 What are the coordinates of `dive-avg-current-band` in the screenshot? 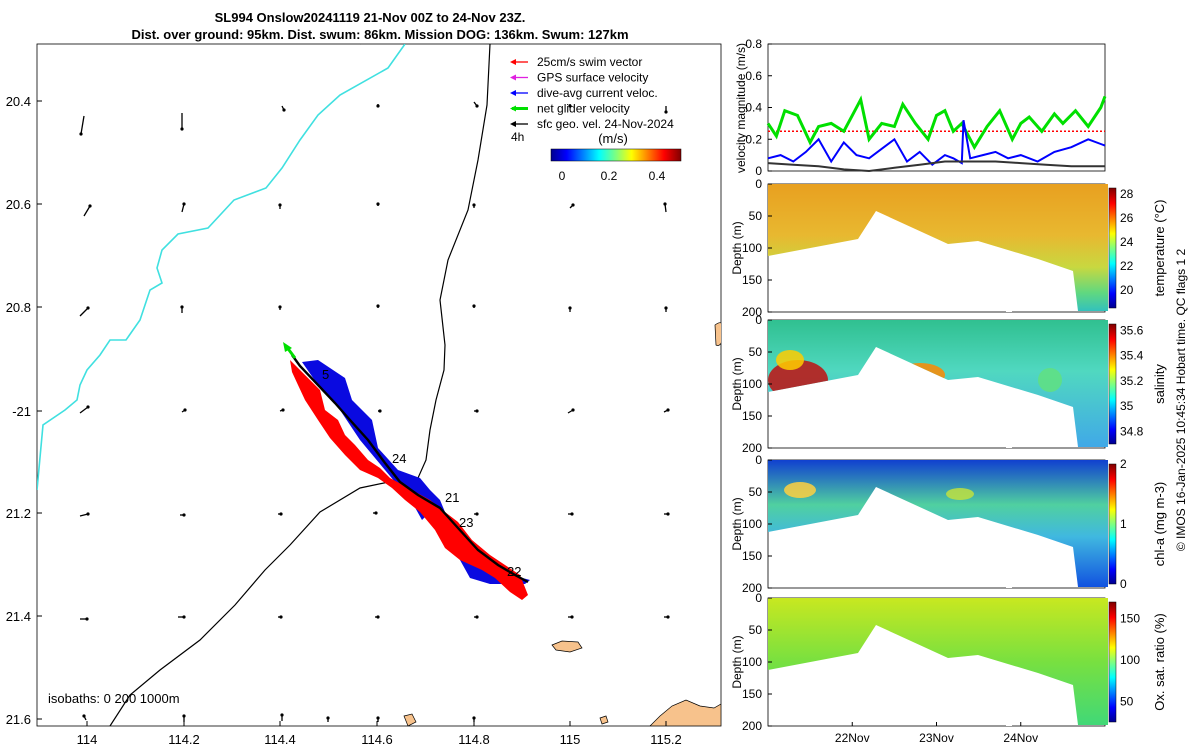 It's located at (416, 472).